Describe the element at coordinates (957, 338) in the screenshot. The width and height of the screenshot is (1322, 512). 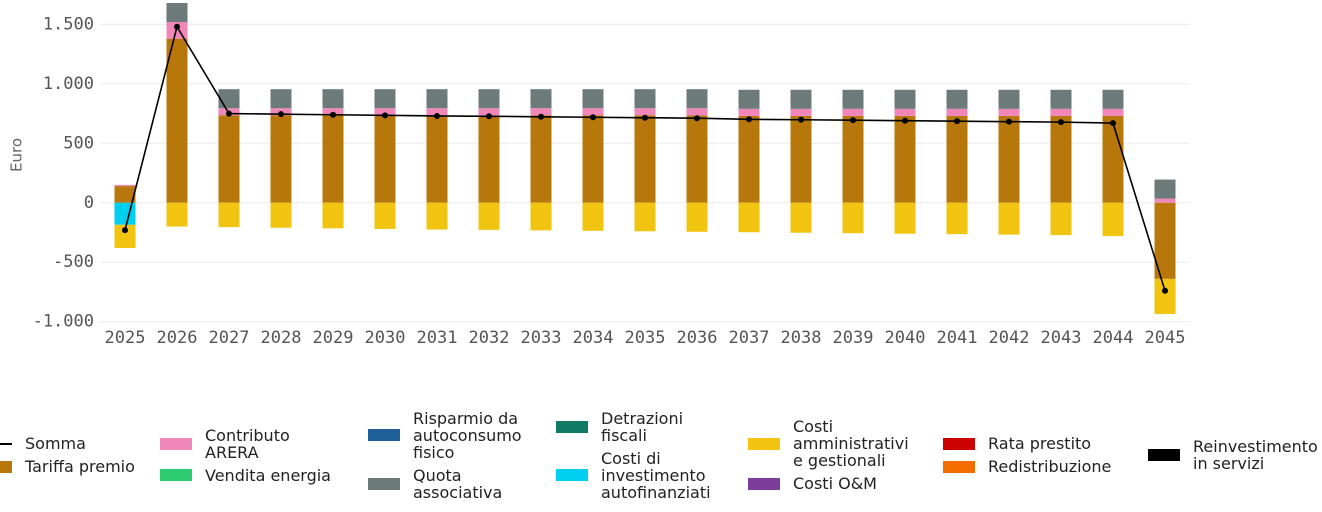
I see `x-tick-label: 2041` at that location.